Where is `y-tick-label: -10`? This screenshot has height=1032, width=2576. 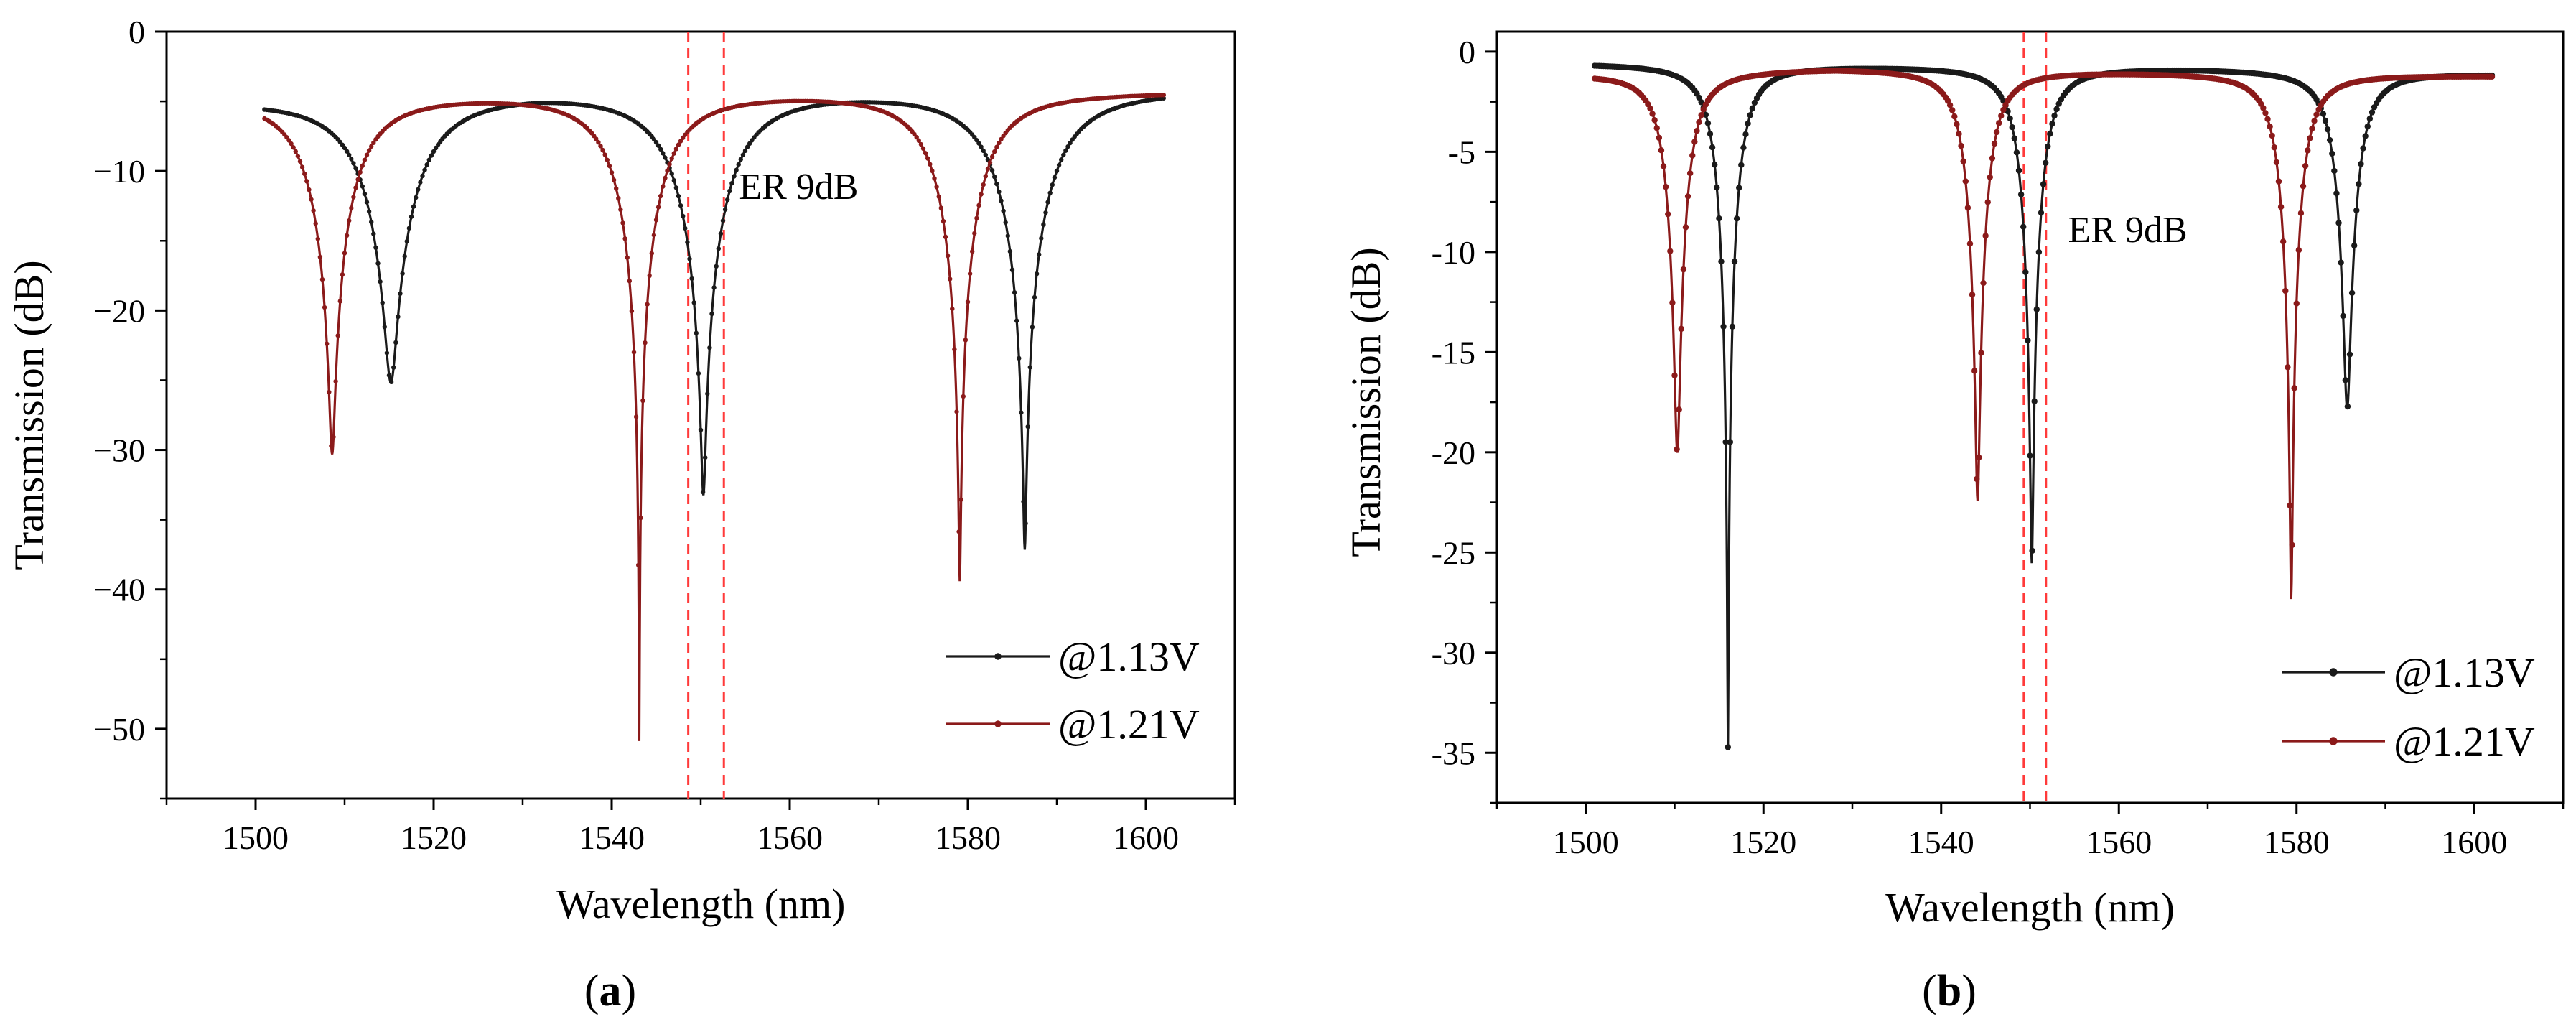 y-tick-label: -10 is located at coordinates (1453, 252).